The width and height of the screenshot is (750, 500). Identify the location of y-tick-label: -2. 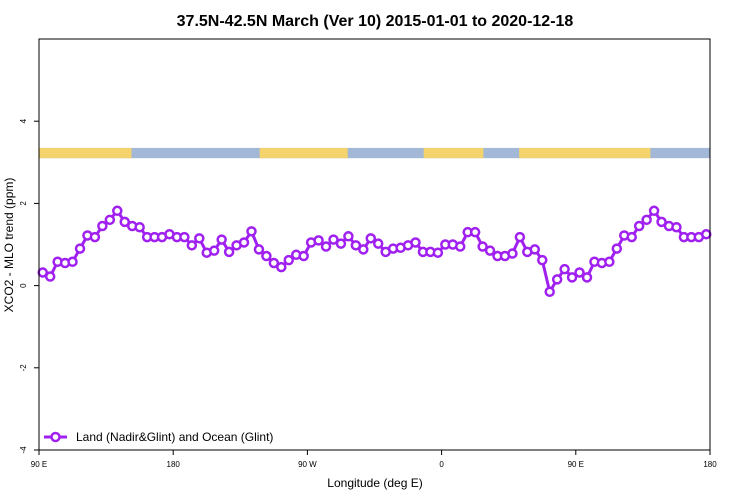
(23, 368).